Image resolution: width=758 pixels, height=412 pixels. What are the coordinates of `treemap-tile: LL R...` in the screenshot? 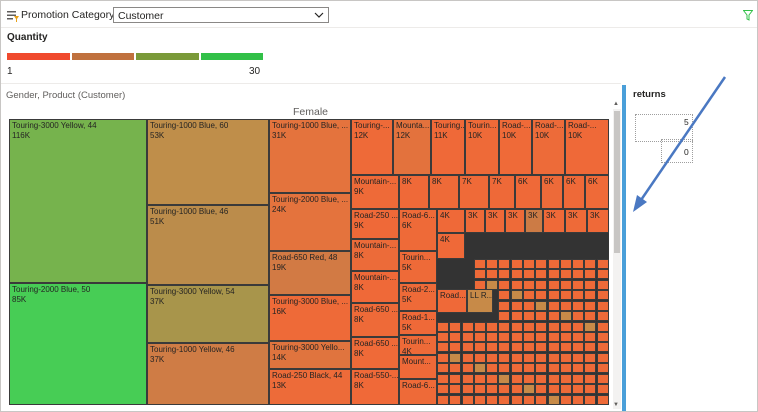 It's located at (480, 301).